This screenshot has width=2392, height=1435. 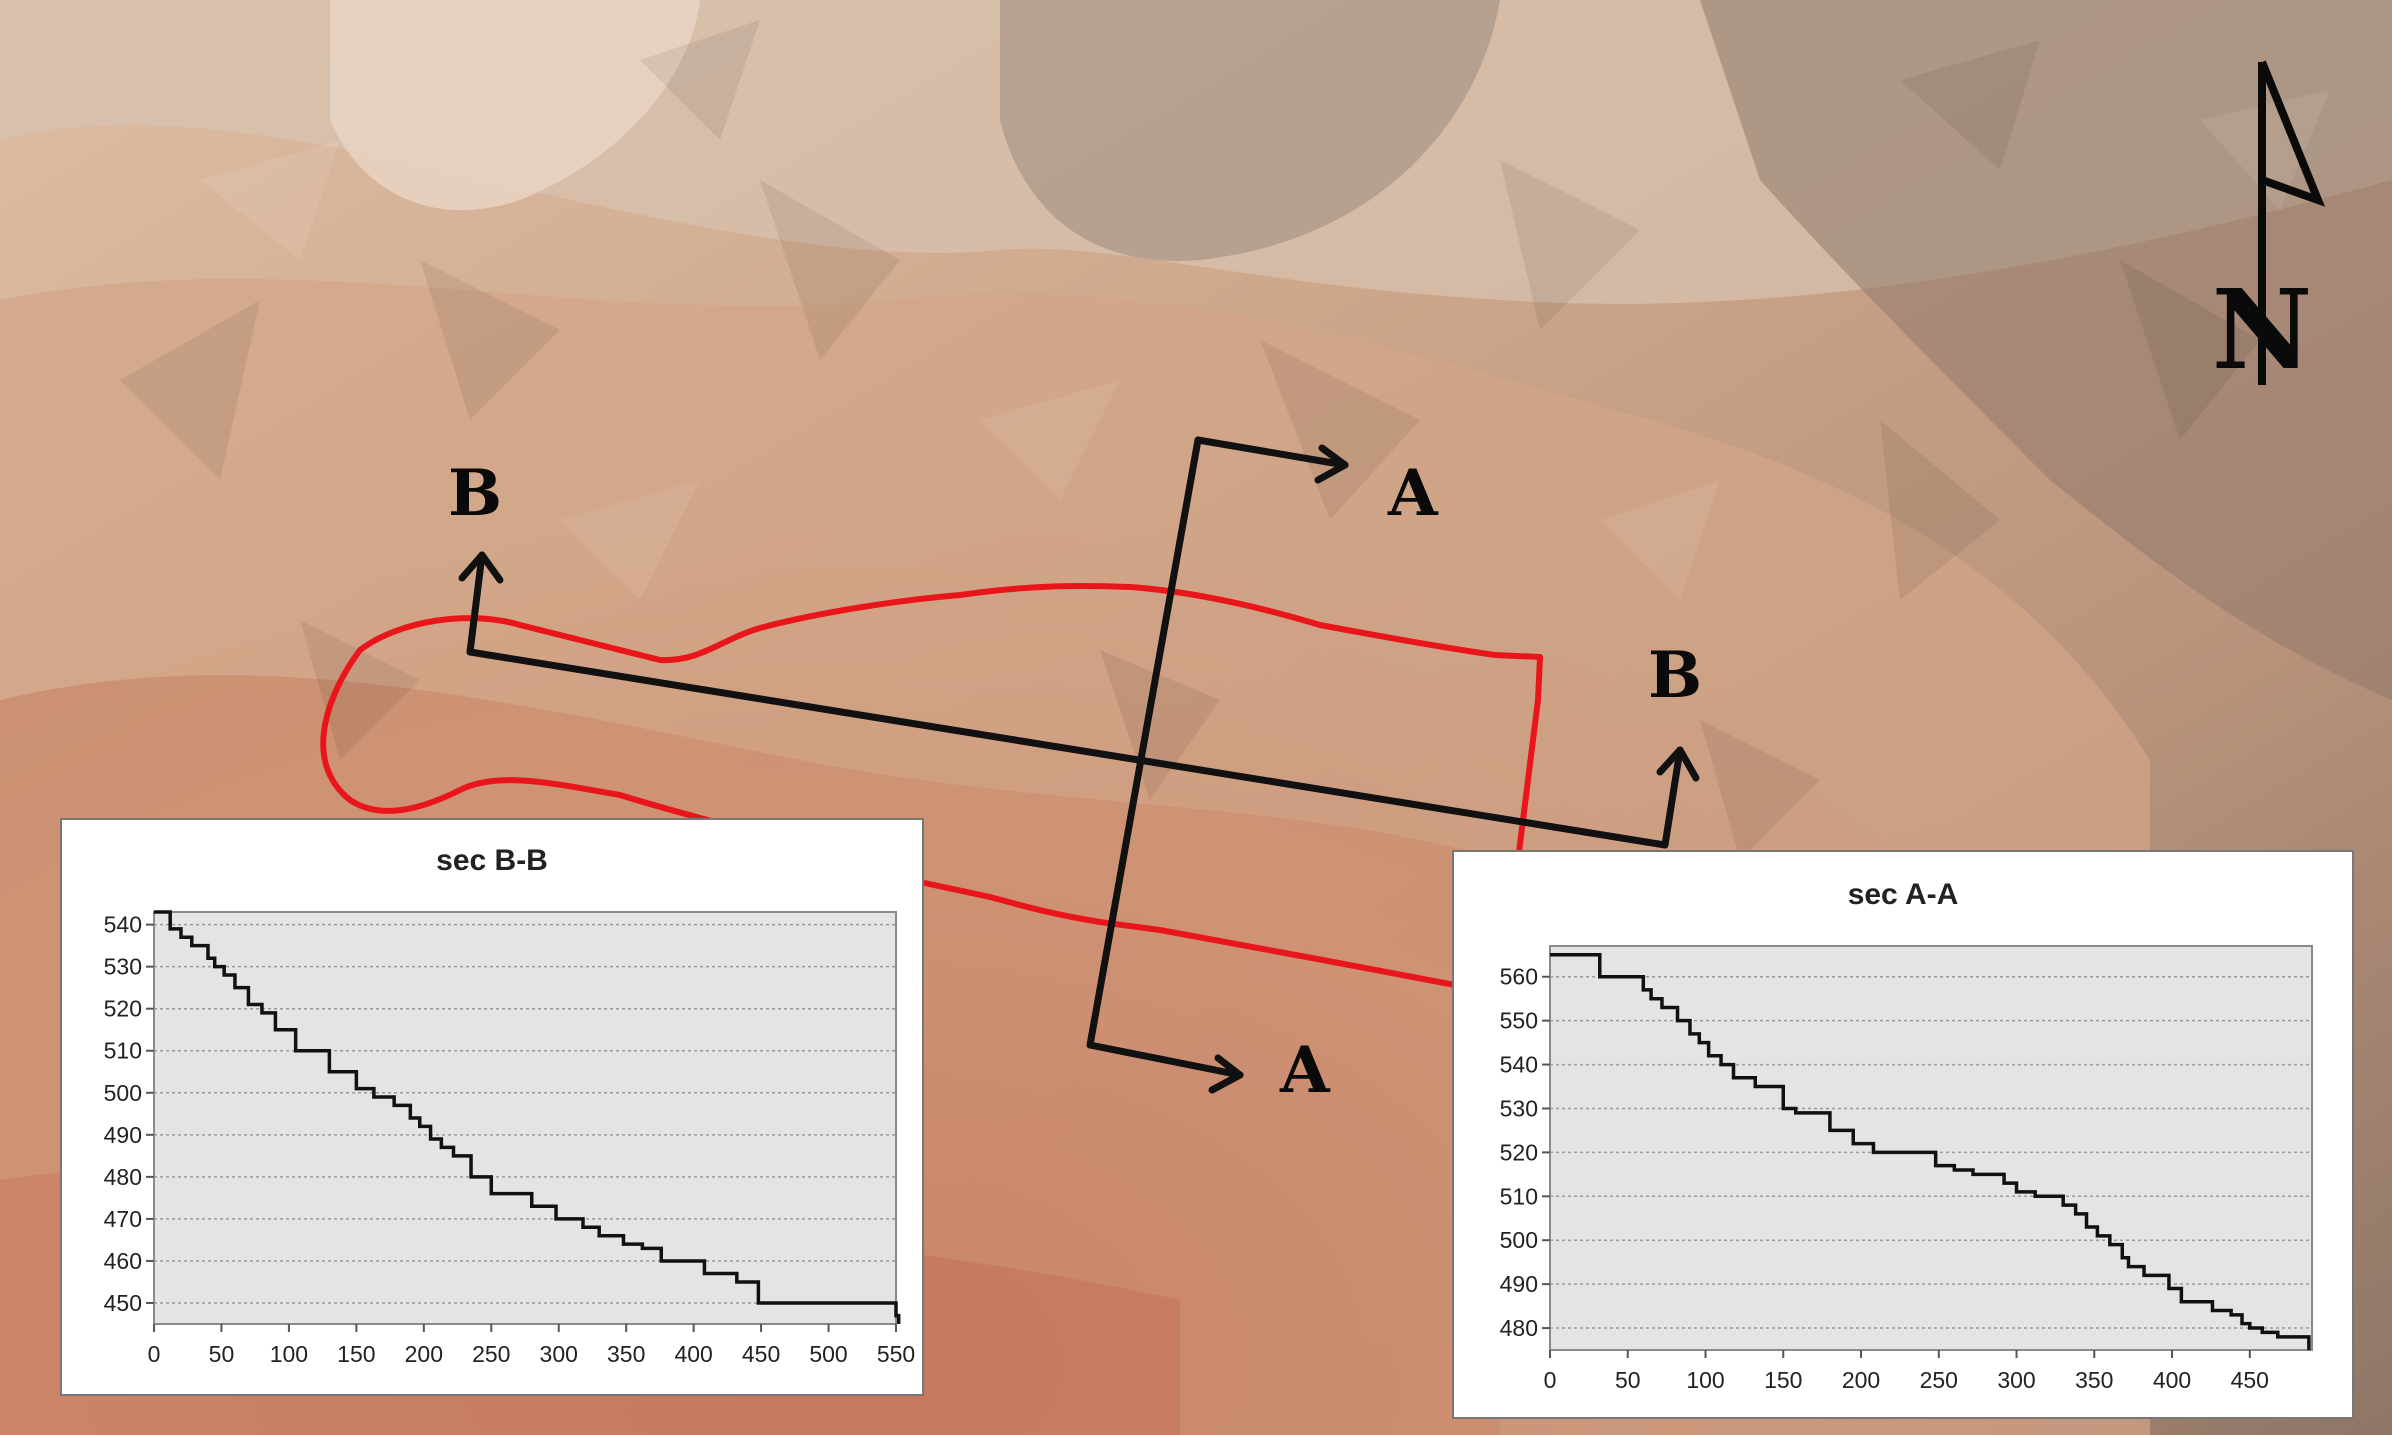 I want to click on section-label-b-east: B, so click(x=1675, y=675).